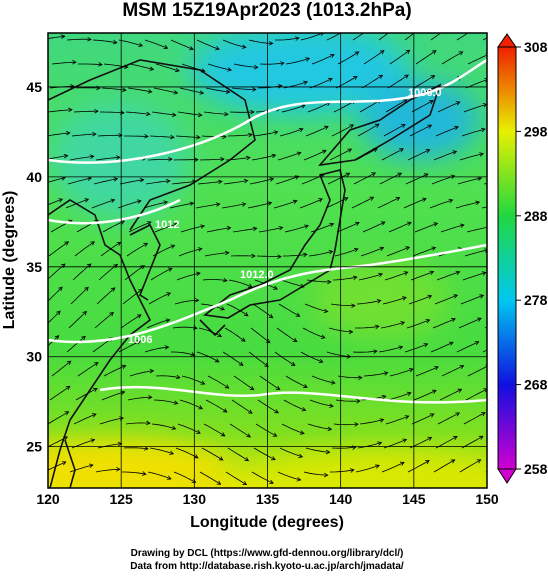  I want to click on y-tick-label: 30, so click(34, 357).